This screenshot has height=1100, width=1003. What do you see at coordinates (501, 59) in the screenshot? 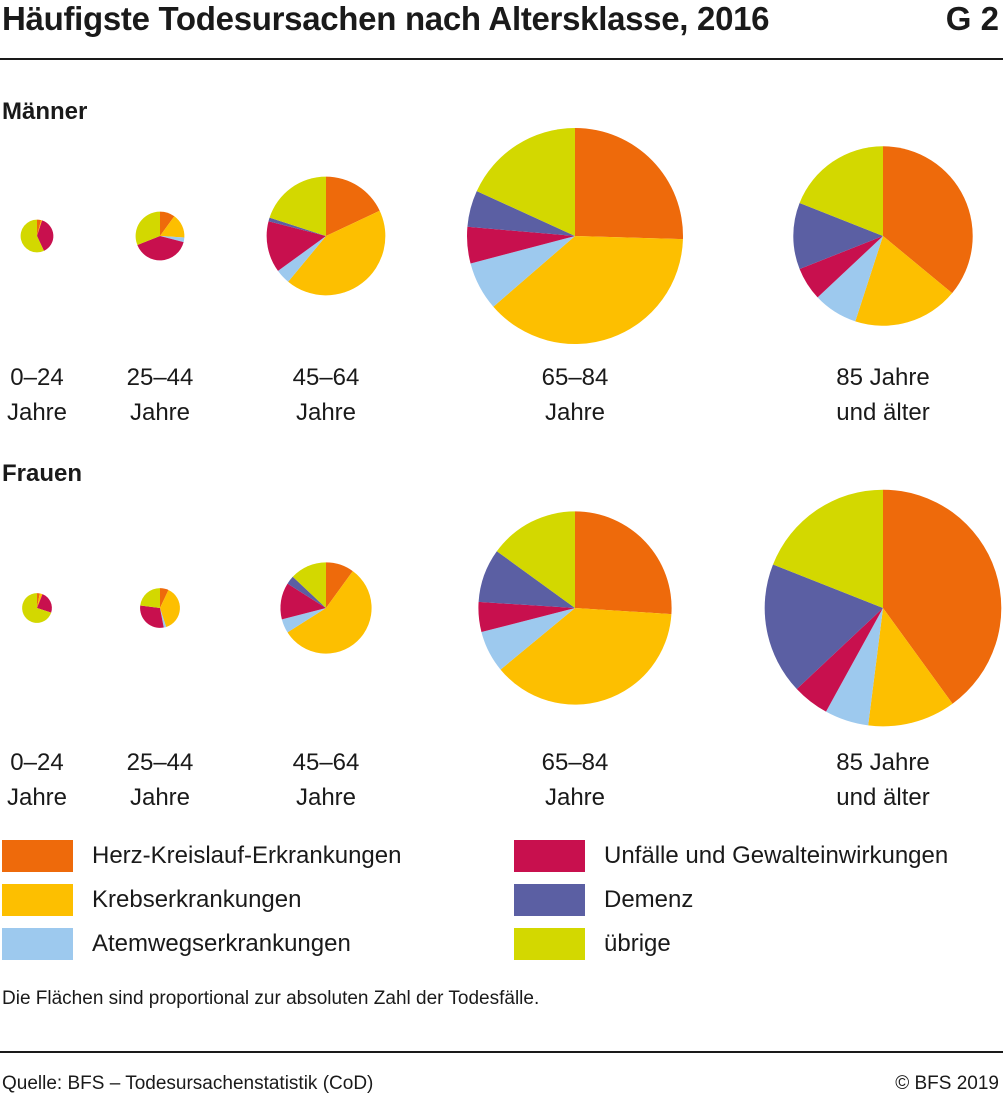
I see `top-rule` at bounding box center [501, 59].